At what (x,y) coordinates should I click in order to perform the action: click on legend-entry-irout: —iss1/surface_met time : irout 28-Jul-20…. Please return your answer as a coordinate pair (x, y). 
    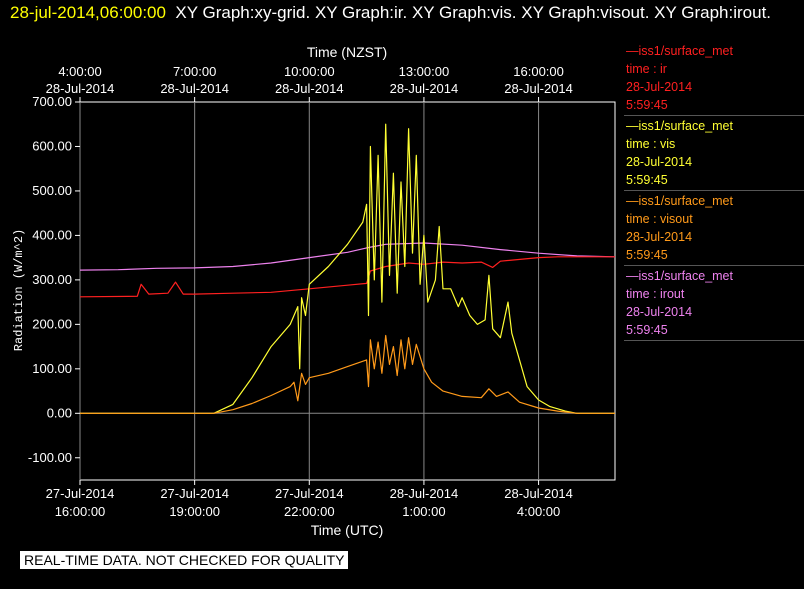
    Looking at the image, I should click on (714, 304).